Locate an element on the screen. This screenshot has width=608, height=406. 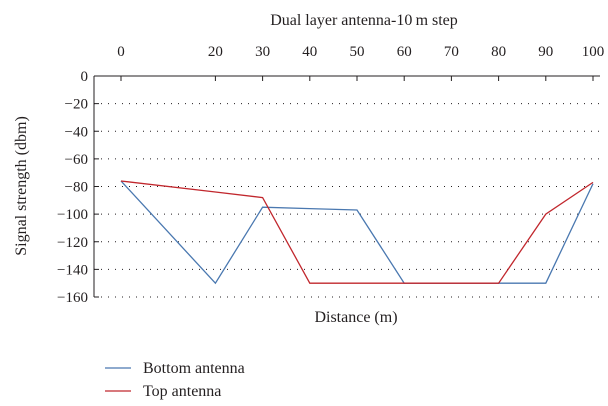
legend-label: Top antenna is located at coordinates (182, 391).